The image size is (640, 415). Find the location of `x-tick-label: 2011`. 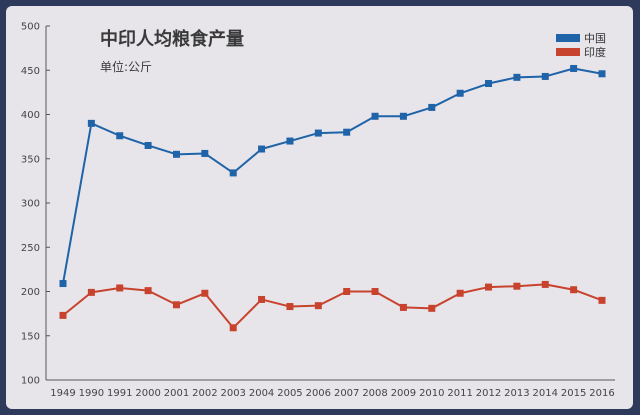

x-tick-label: 2011 is located at coordinates (459, 393).